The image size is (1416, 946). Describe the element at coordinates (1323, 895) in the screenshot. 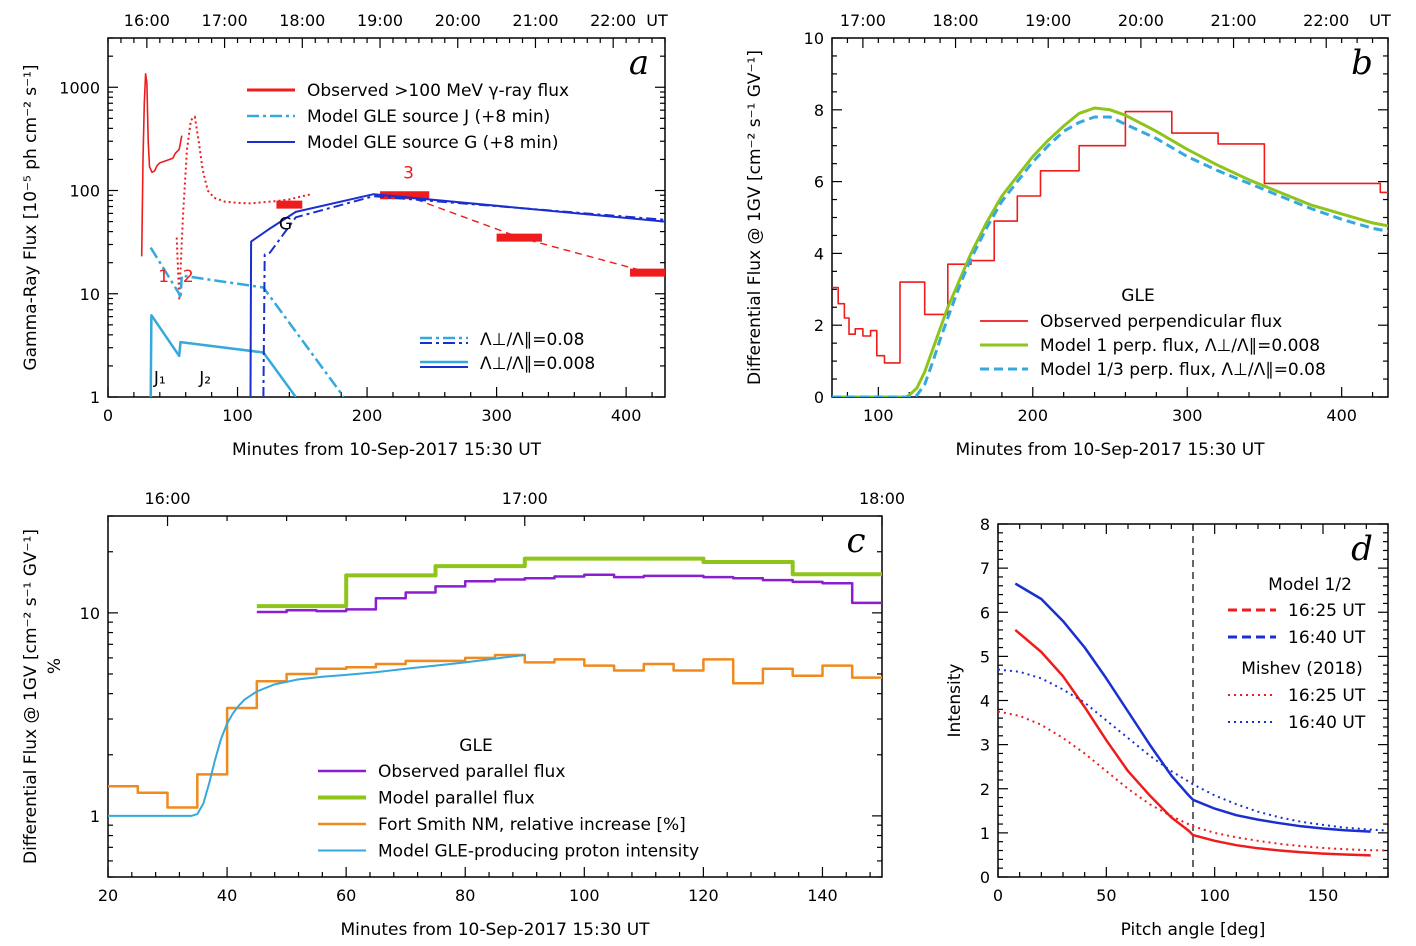

I see `x-tick-label: 150` at that location.